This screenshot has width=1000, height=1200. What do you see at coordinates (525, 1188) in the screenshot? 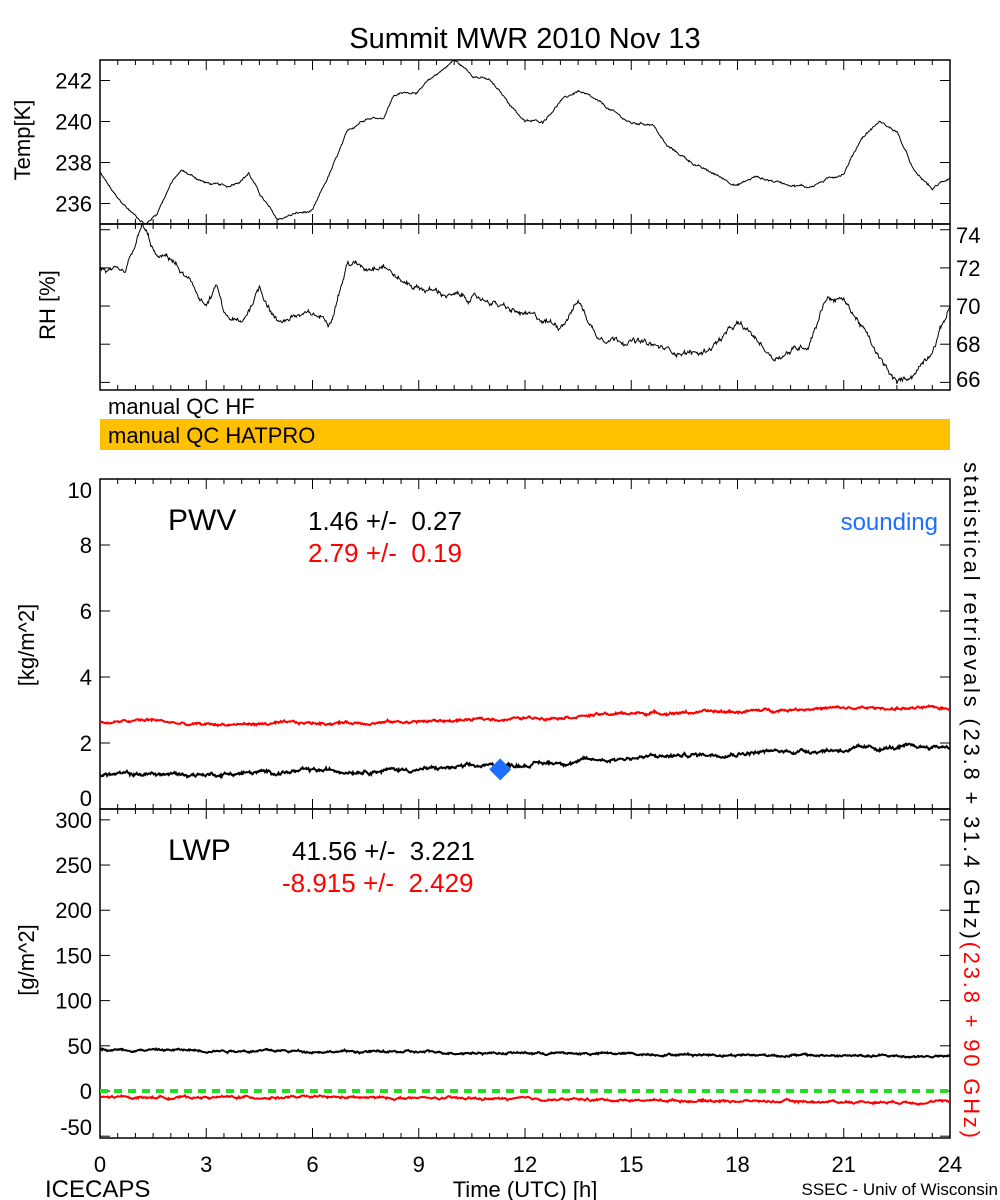
I see `x-axis-label: Time (UTC) [h]` at bounding box center [525, 1188].